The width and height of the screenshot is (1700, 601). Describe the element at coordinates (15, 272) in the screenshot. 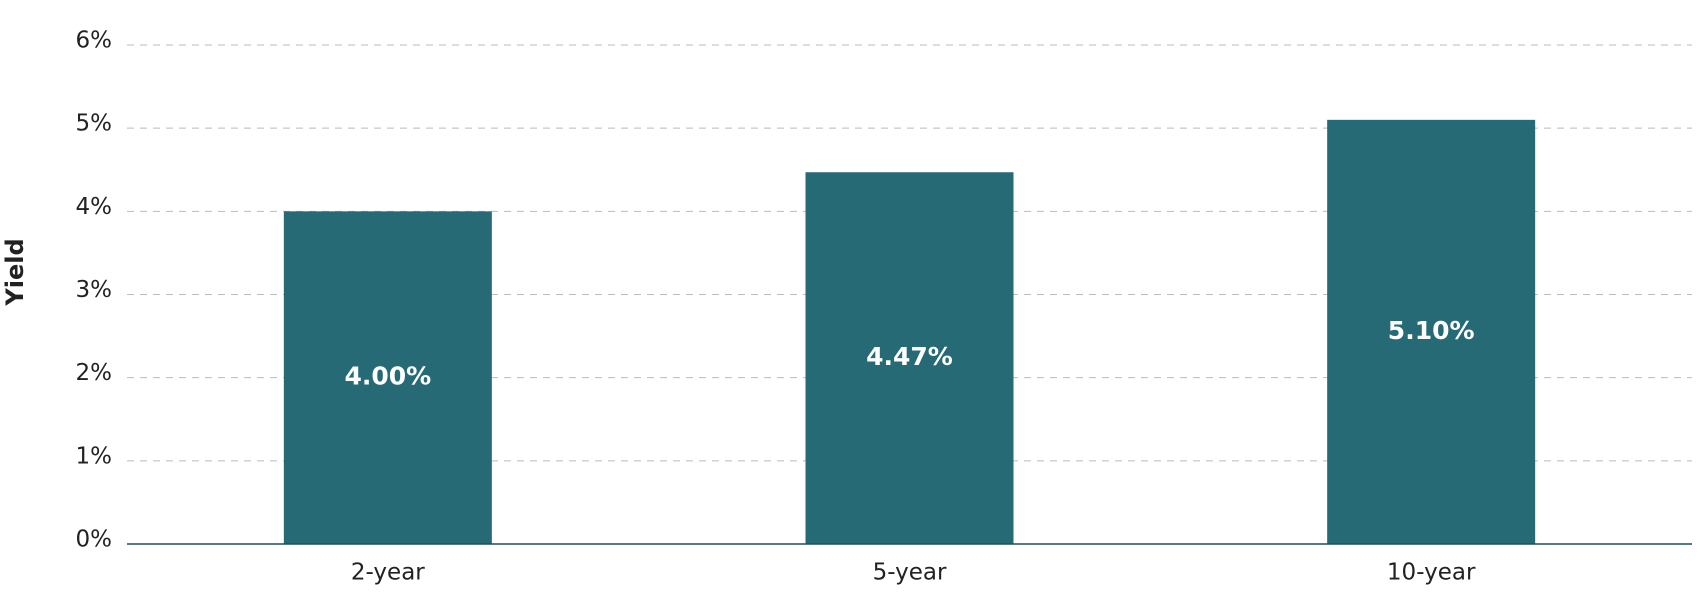

I see `y-axis-label: Yield` at that location.